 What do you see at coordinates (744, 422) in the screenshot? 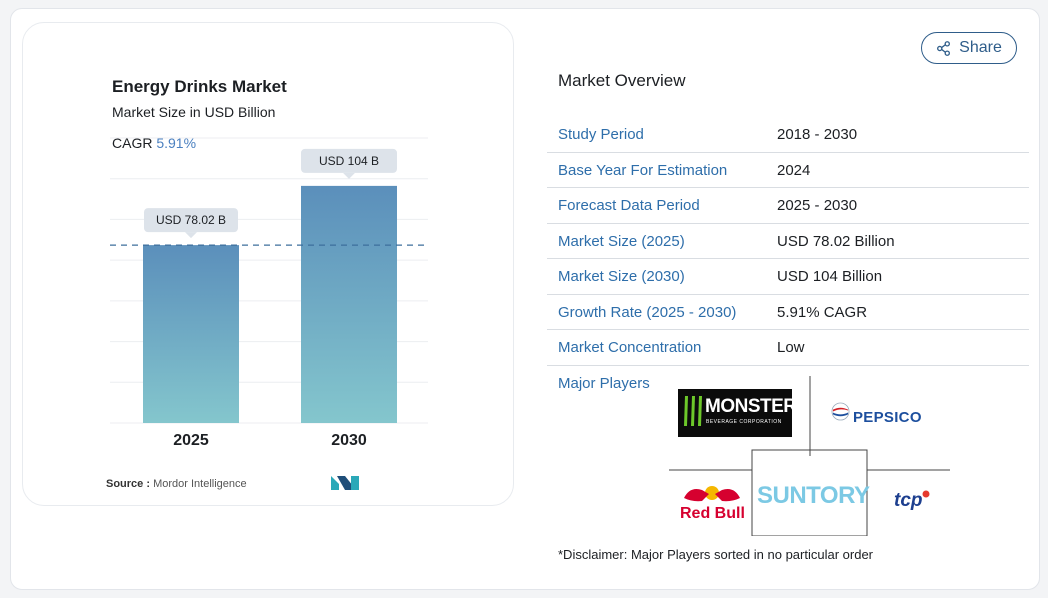
I see `monster-subtitle: BEVERAGE CORPORATION` at bounding box center [744, 422].